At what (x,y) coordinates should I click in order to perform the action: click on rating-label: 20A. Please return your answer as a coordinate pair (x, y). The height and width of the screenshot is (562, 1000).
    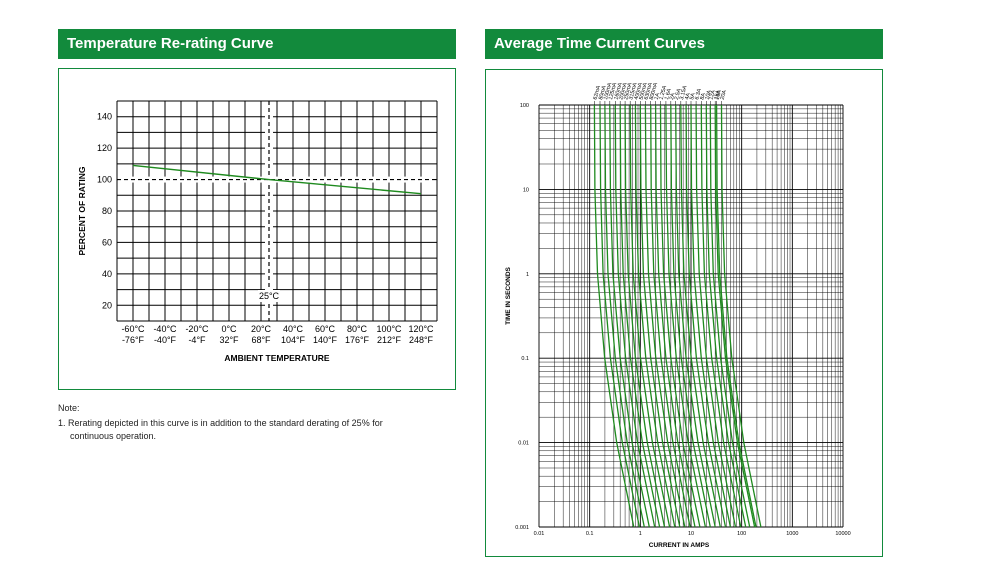
    Looking at the image, I should click on (724, 94).